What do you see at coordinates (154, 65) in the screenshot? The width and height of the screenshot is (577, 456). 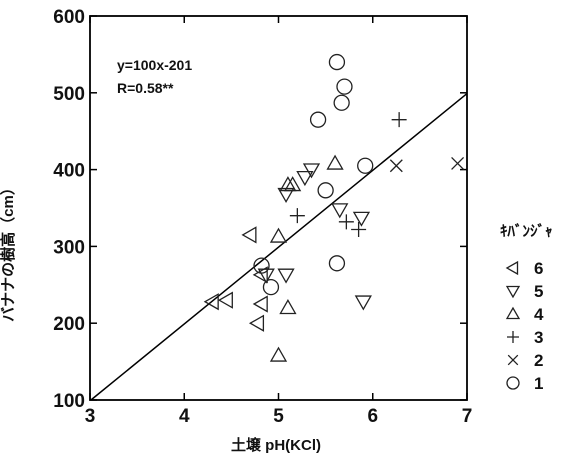 I see `annotation-equation: y=100x-201` at bounding box center [154, 65].